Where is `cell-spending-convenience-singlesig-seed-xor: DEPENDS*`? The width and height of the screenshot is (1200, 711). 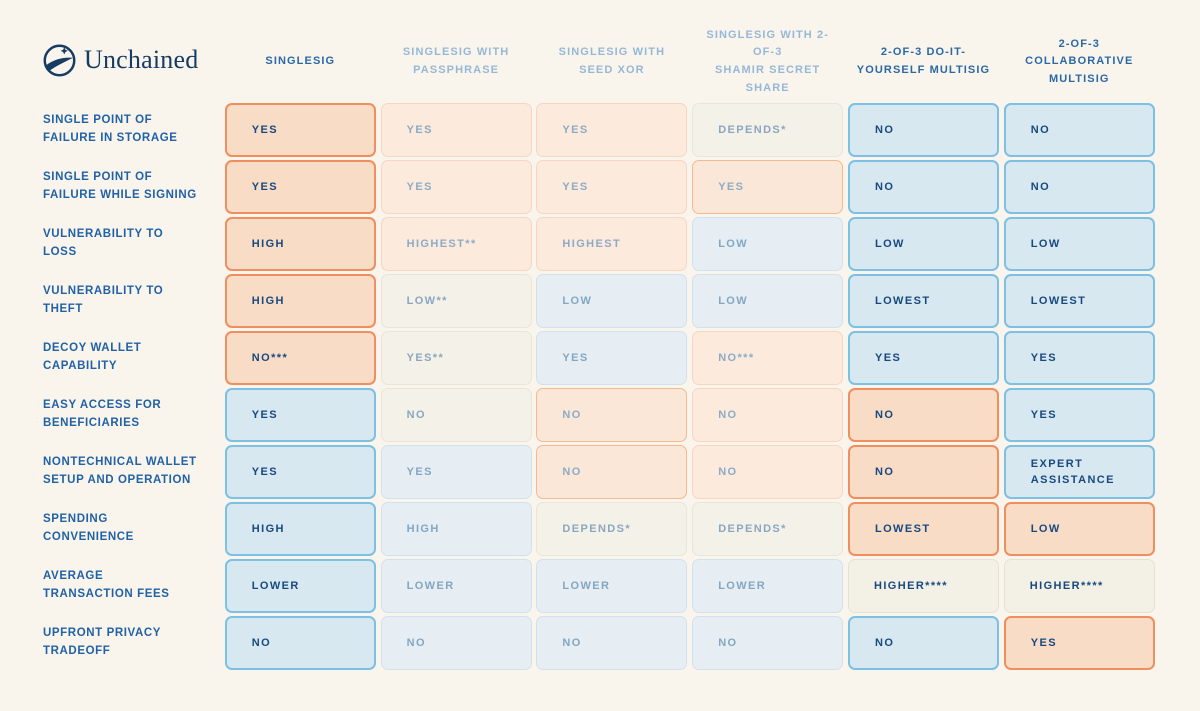
cell-spending-convenience-singlesig-seed-xor: DEPENDS* is located at coordinates (612, 529).